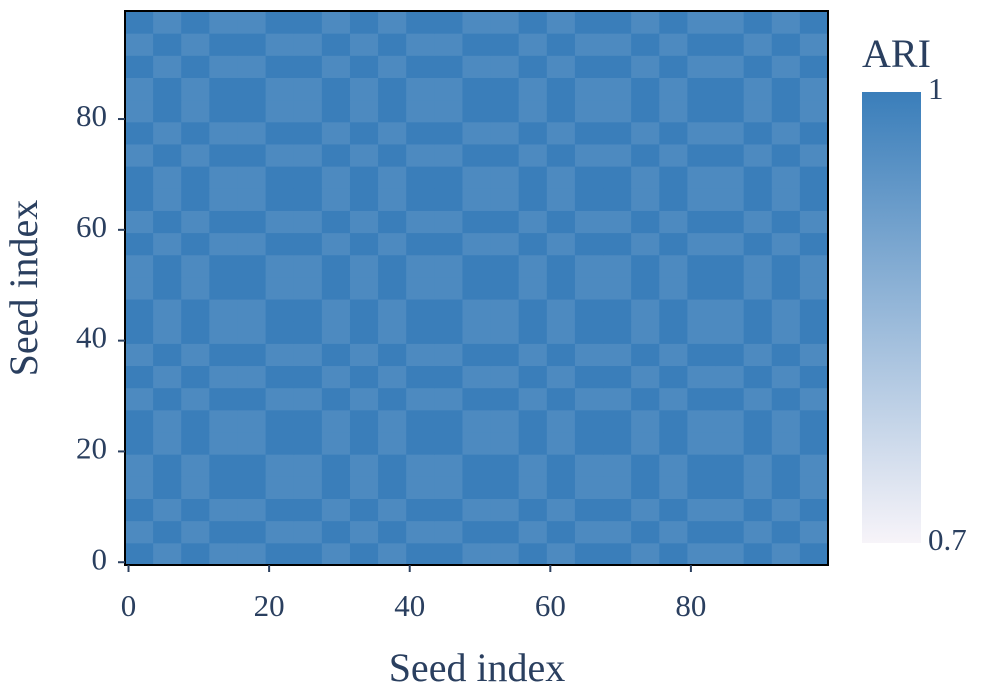 The width and height of the screenshot is (997, 699). Describe the element at coordinates (91, 337) in the screenshot. I see `y-tick-label: 40` at that location.